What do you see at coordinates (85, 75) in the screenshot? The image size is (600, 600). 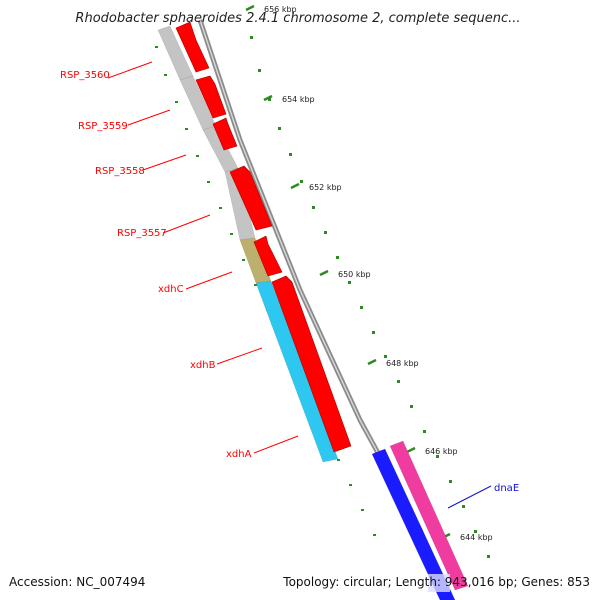 I see `gene-label-RSP_3560: RSP_3560` at bounding box center [85, 75].